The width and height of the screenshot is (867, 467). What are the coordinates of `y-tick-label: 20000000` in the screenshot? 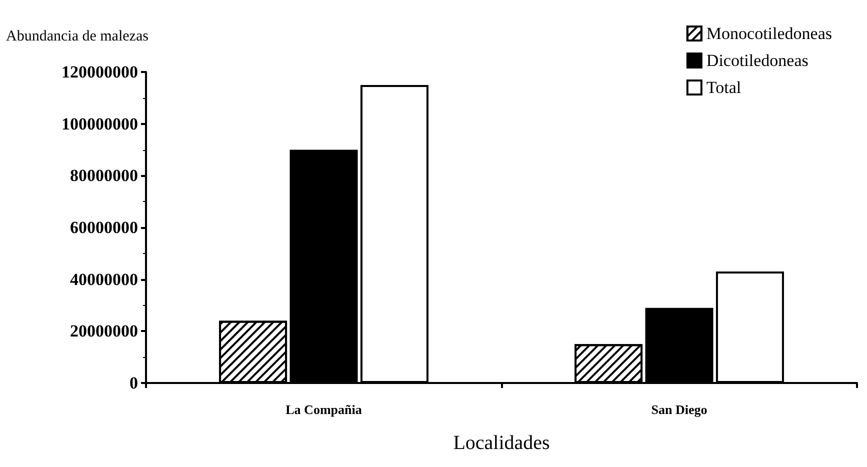 It's located at (104, 331).